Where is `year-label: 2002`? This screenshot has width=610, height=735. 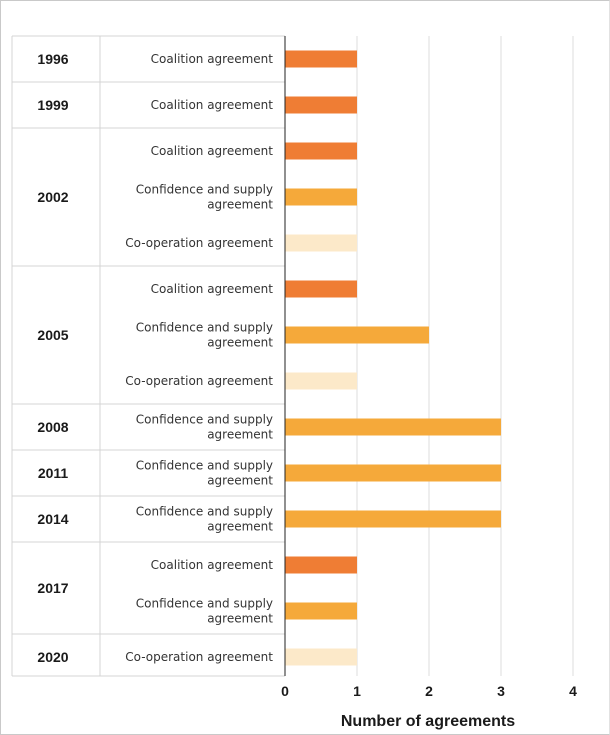 year-label: 2002 is located at coordinates (52, 197).